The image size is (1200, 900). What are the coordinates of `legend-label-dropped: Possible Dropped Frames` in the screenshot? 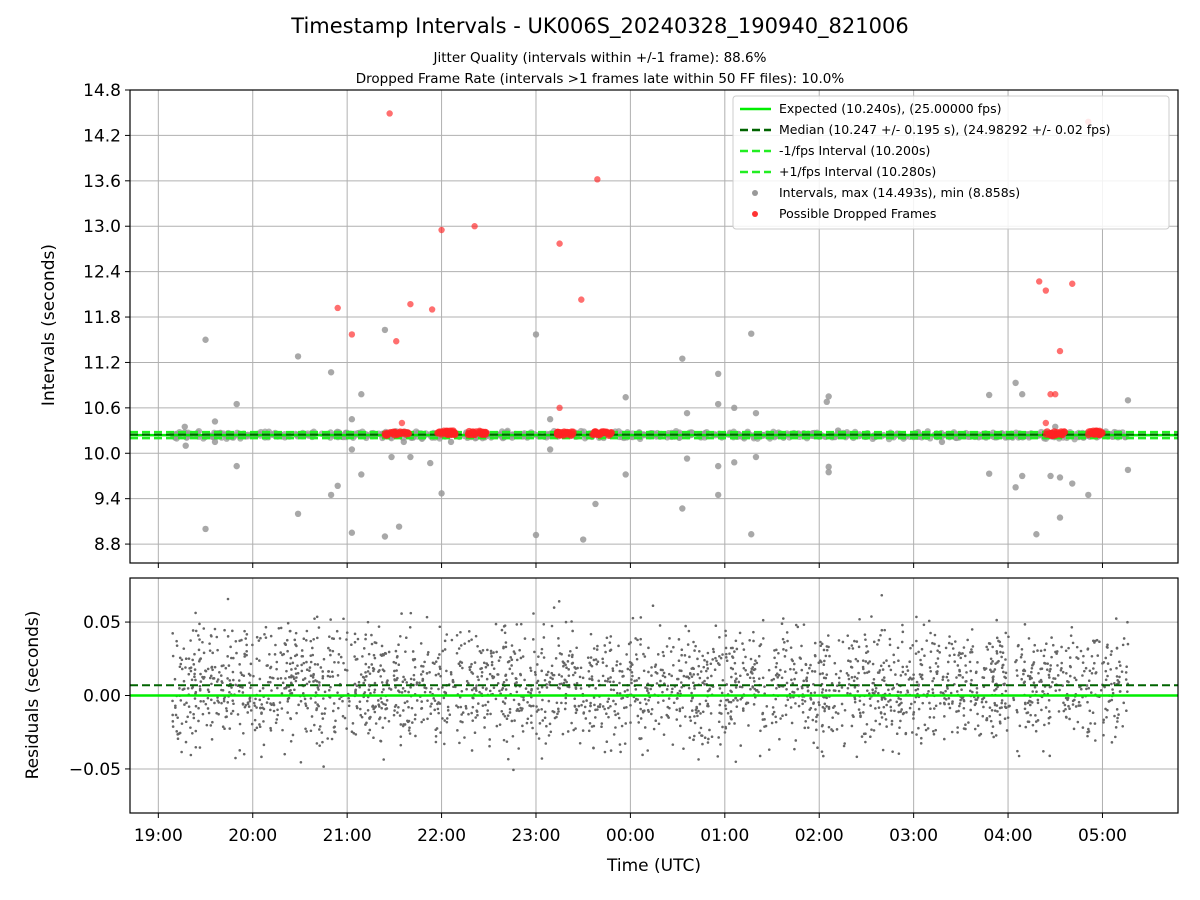 It's located at (857, 213).